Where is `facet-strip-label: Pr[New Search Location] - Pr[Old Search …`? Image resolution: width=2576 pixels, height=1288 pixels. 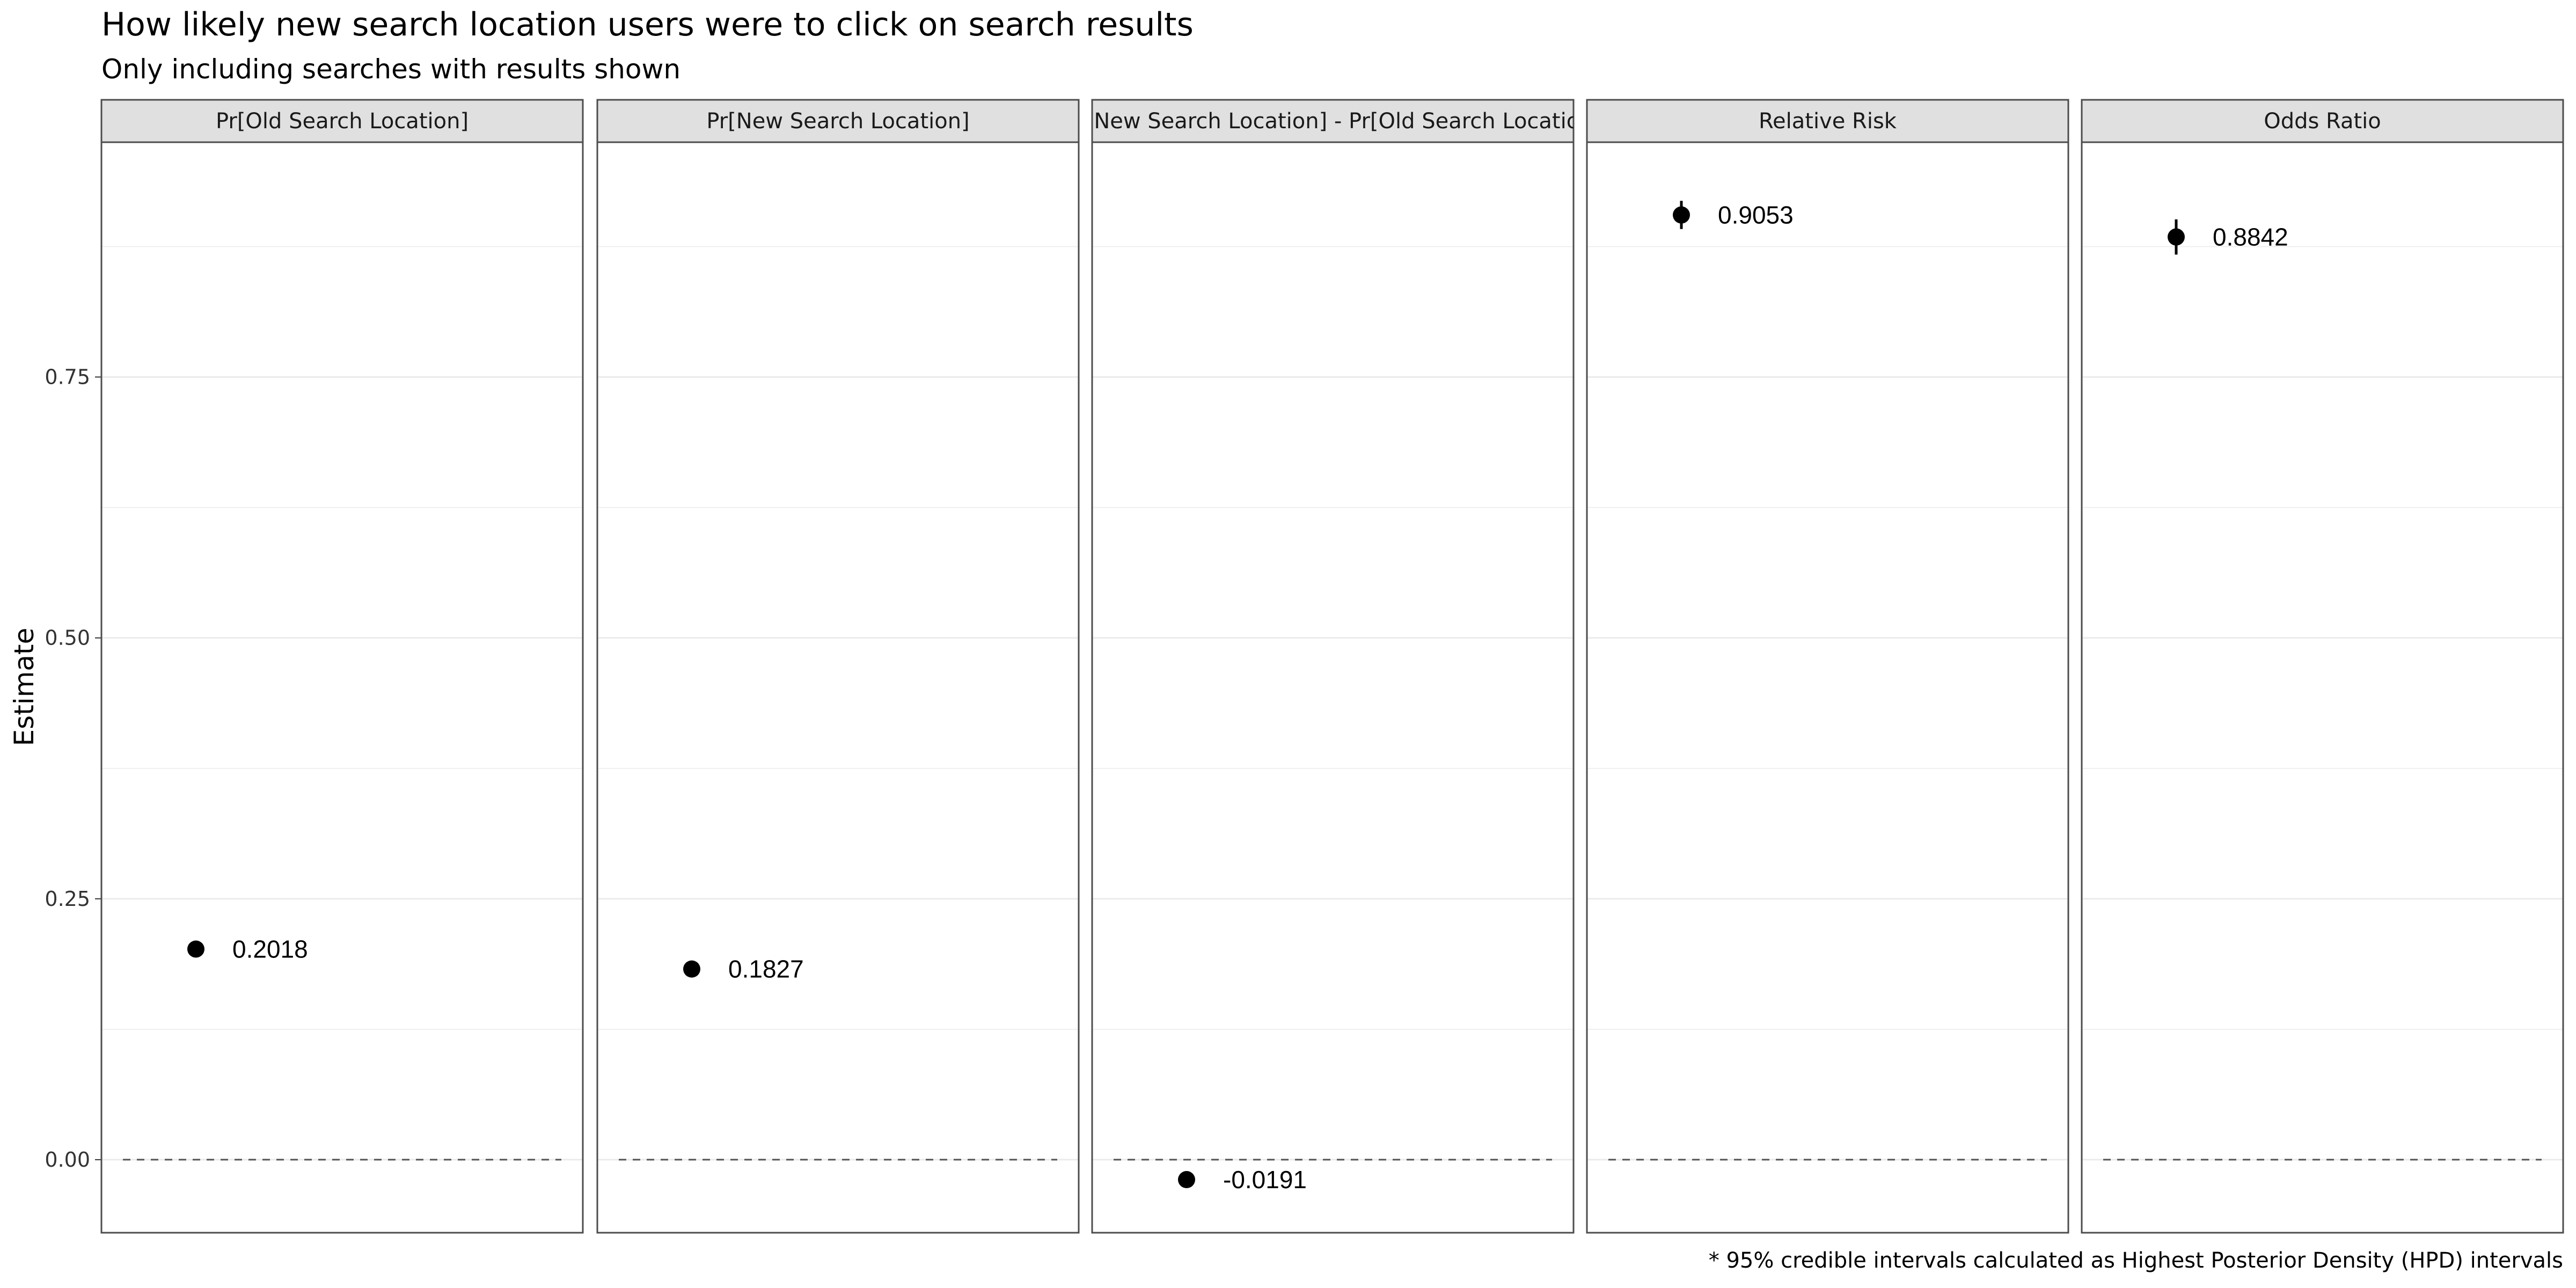
facet-strip-label: Pr[New Search Location] - Pr[Old Search … is located at coordinates (1332, 121).